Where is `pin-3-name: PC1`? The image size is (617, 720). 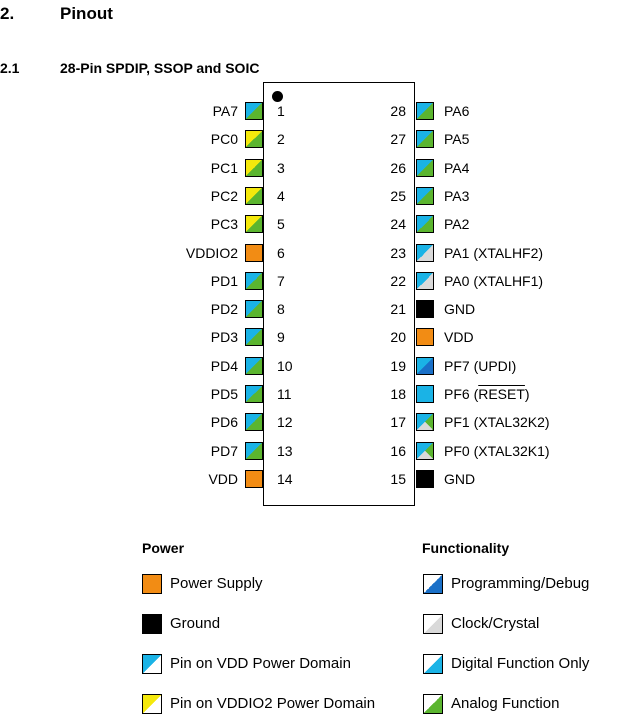
pin-3-name: PC1 is located at coordinates (224, 167).